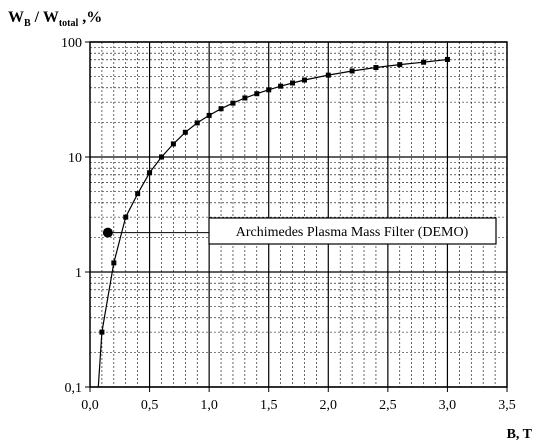 The width and height of the screenshot is (537, 443). I want to click on y-tick-labels: 0,1 1 10 100, so click(71, 216).